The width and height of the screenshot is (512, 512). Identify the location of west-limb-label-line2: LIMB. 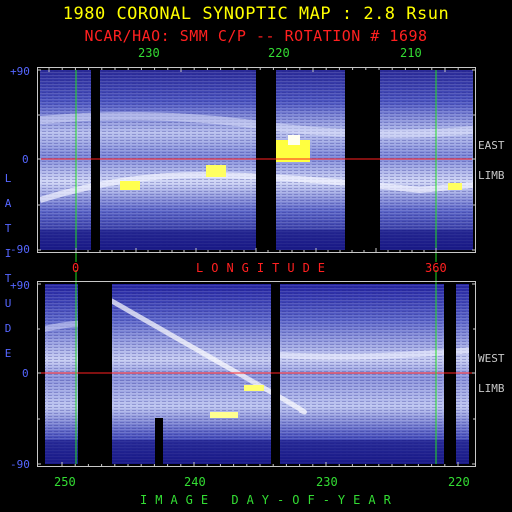
(491, 388).